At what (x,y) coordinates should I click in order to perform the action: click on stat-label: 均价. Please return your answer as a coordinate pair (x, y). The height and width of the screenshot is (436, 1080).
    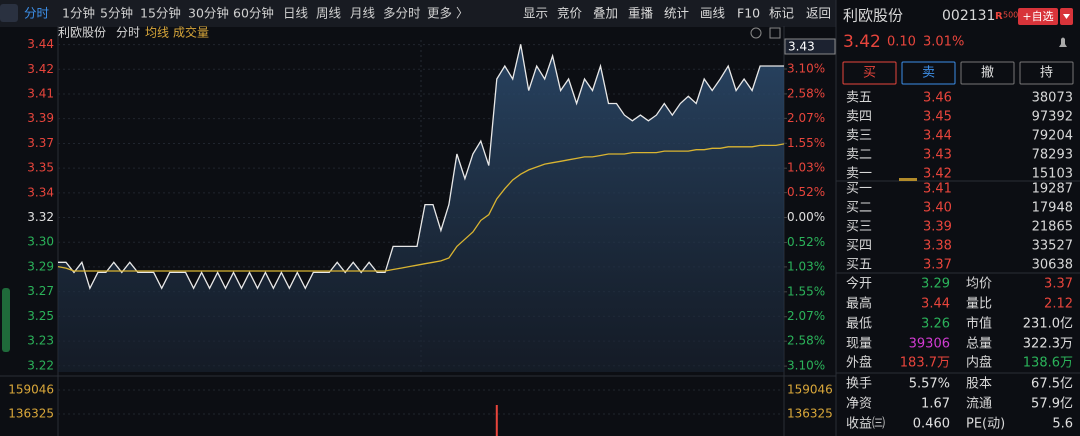
    Looking at the image, I should click on (979, 284).